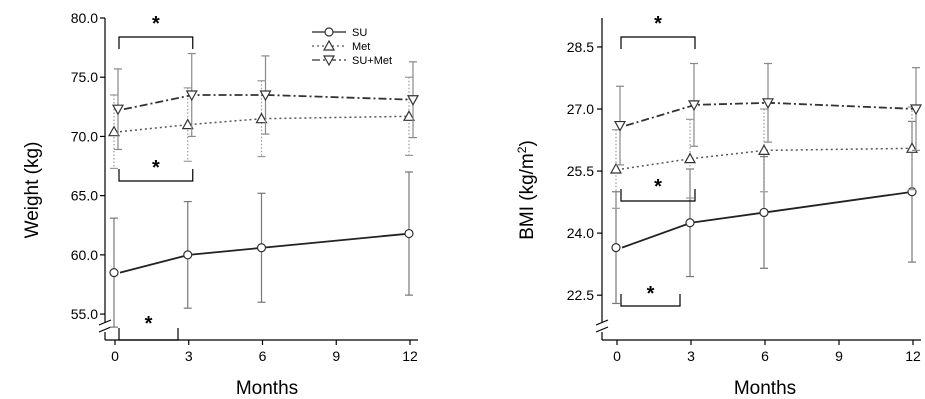  What do you see at coordinates (580, 171) in the screenshot?
I see `y-tick-label: 25.5` at bounding box center [580, 171].